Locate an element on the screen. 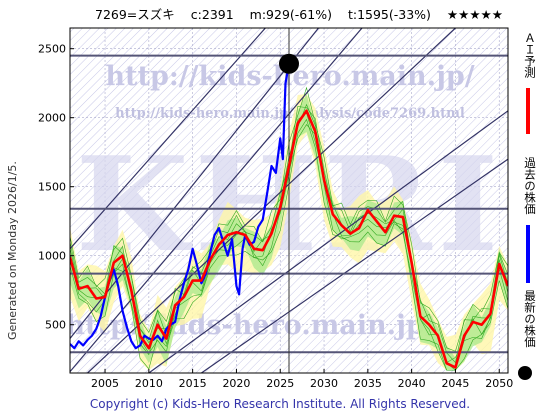  y-tick-label-500: 500 is located at coordinates (55, 325).